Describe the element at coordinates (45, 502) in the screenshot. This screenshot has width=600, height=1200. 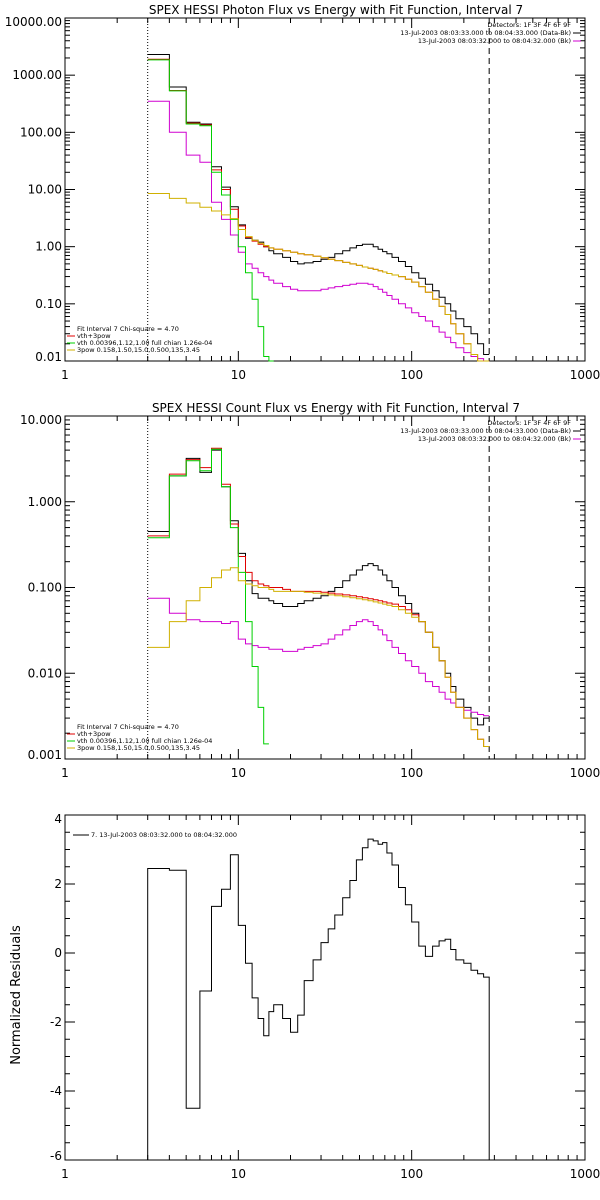
I see `y-tick-label: 1.000` at that location.